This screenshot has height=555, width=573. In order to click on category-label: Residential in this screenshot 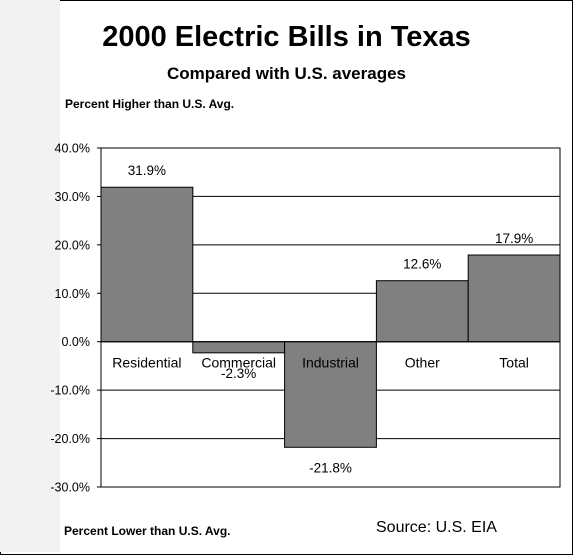, I will do `click(146, 363)`.